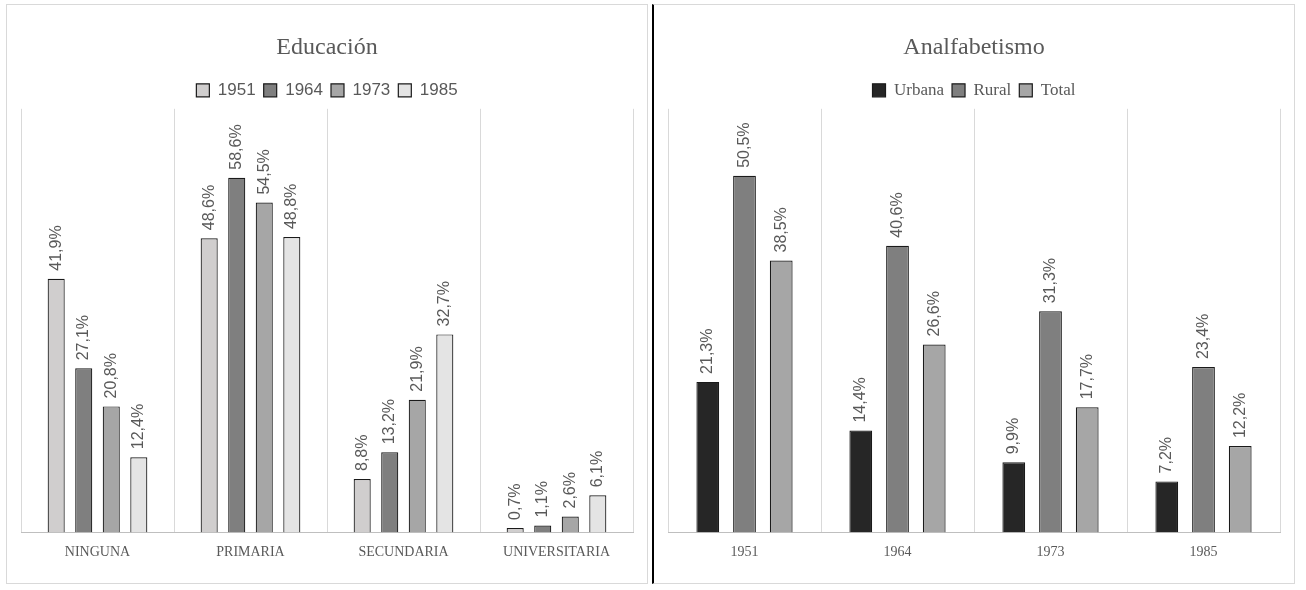 The height and width of the screenshot is (590, 1306). What do you see at coordinates (1086, 376) in the screenshot?
I see `data-label: 17,7%` at bounding box center [1086, 376].